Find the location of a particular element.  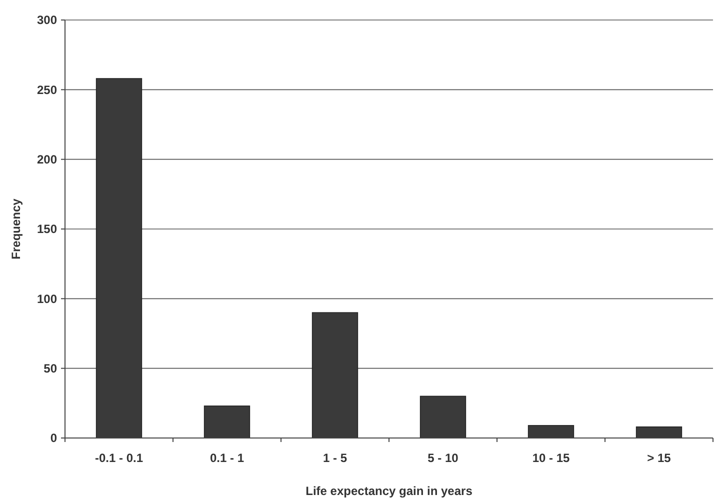

x-tick-label: -0.1 - 0.1 is located at coordinates (119, 458).